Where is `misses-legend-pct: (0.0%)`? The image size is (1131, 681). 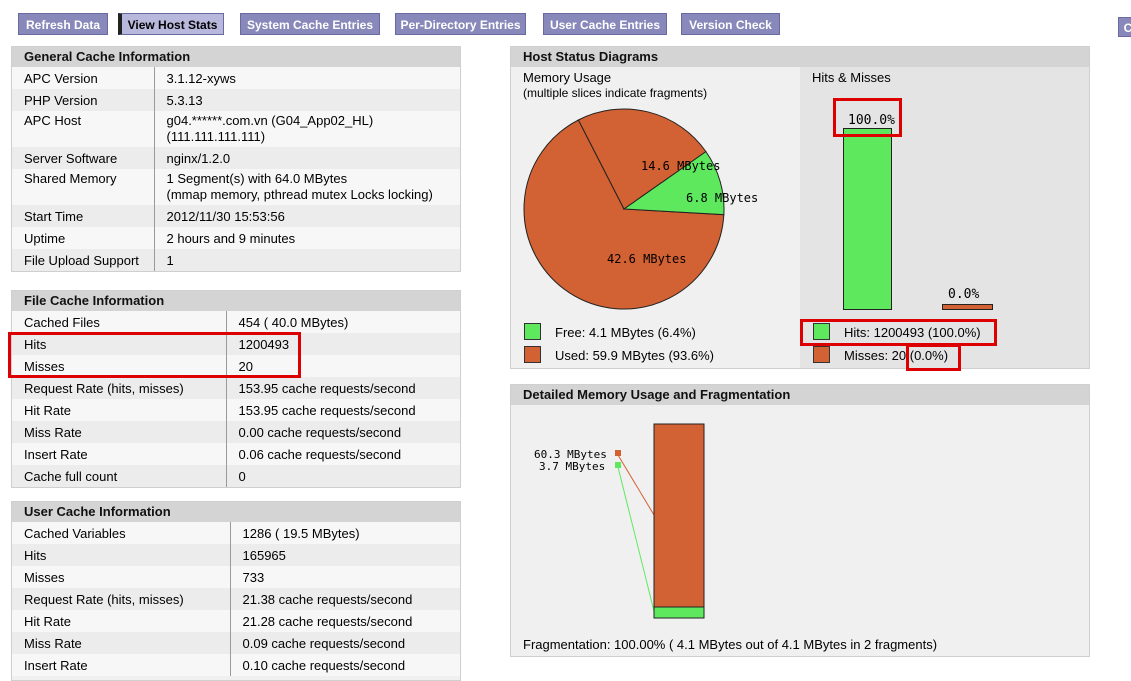 misses-legend-pct: (0.0%) is located at coordinates (929, 355).